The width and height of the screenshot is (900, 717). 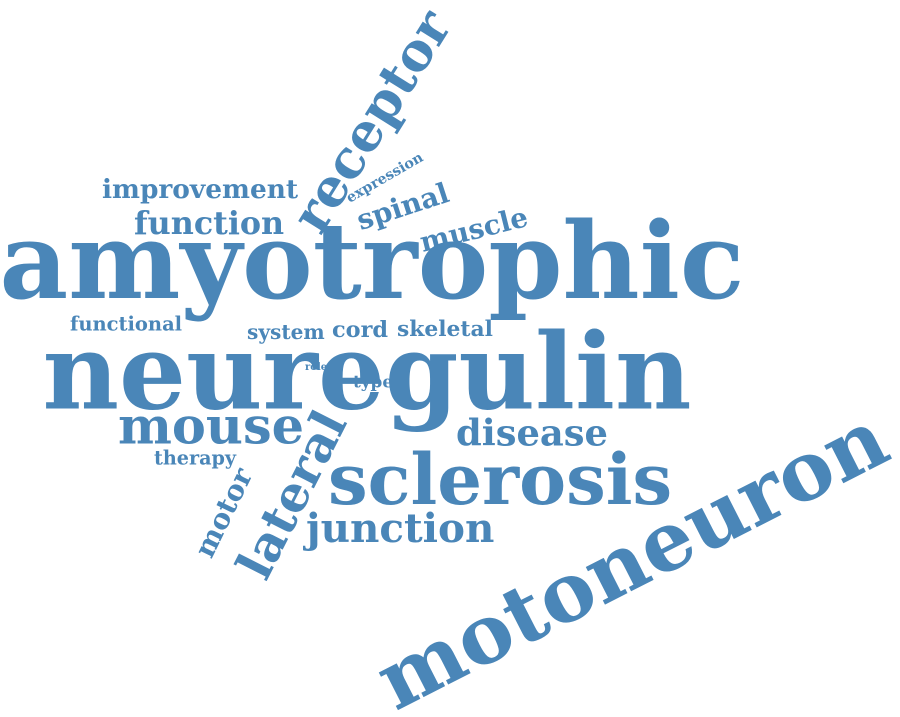 I want to click on word-therapy: therapy, so click(x=195, y=458).